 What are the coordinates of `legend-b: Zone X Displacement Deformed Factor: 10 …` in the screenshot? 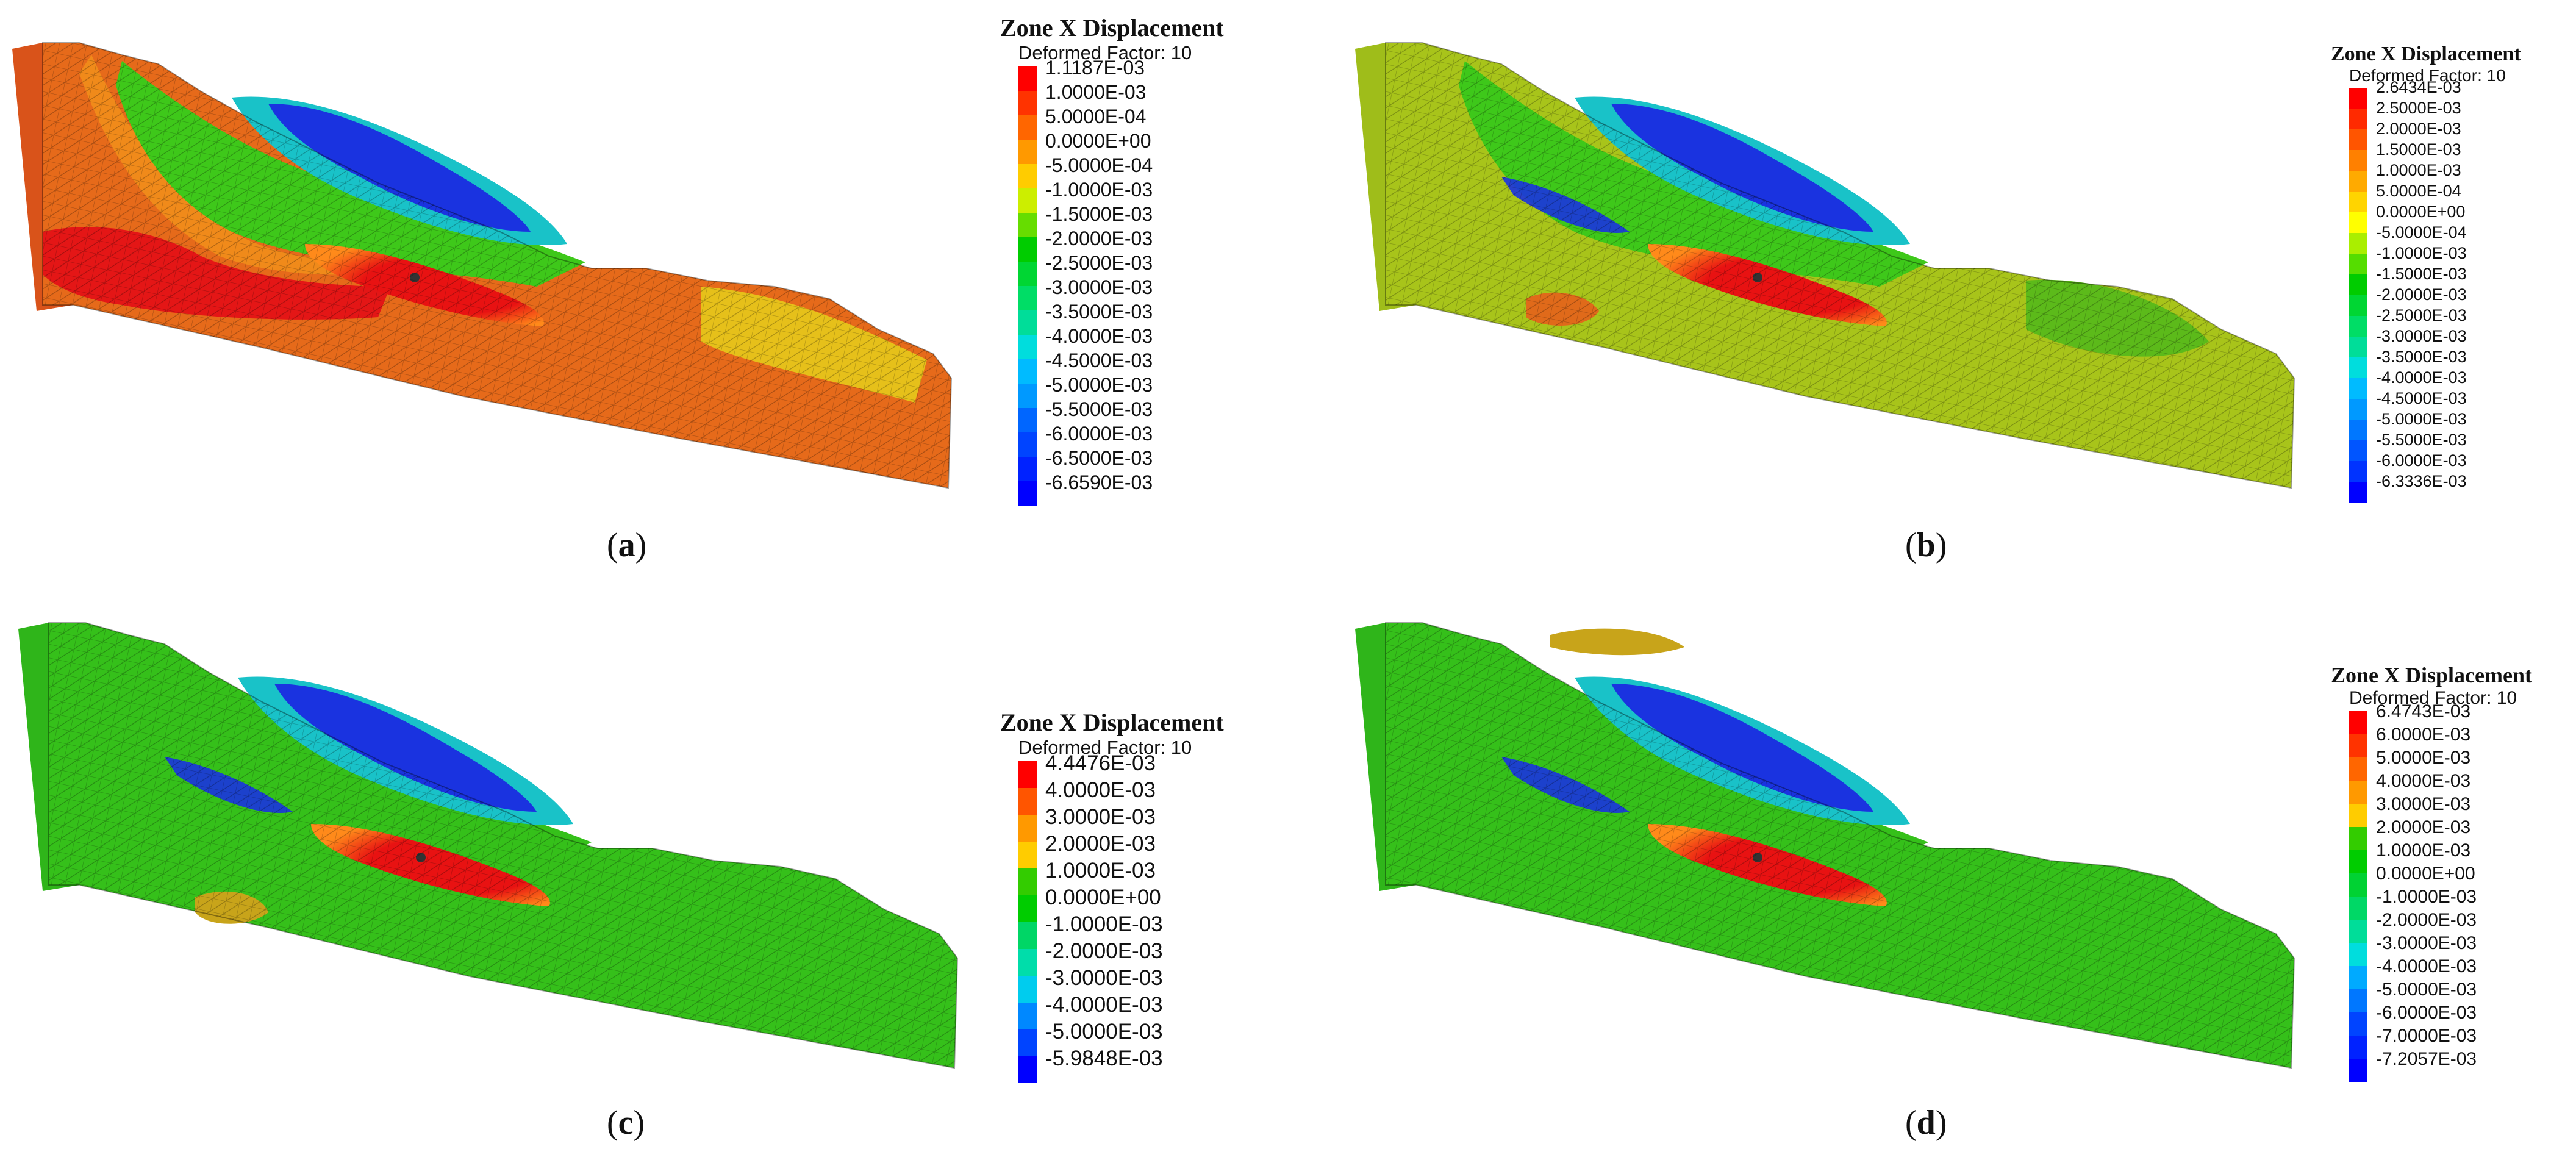 It's located at (2426, 273).